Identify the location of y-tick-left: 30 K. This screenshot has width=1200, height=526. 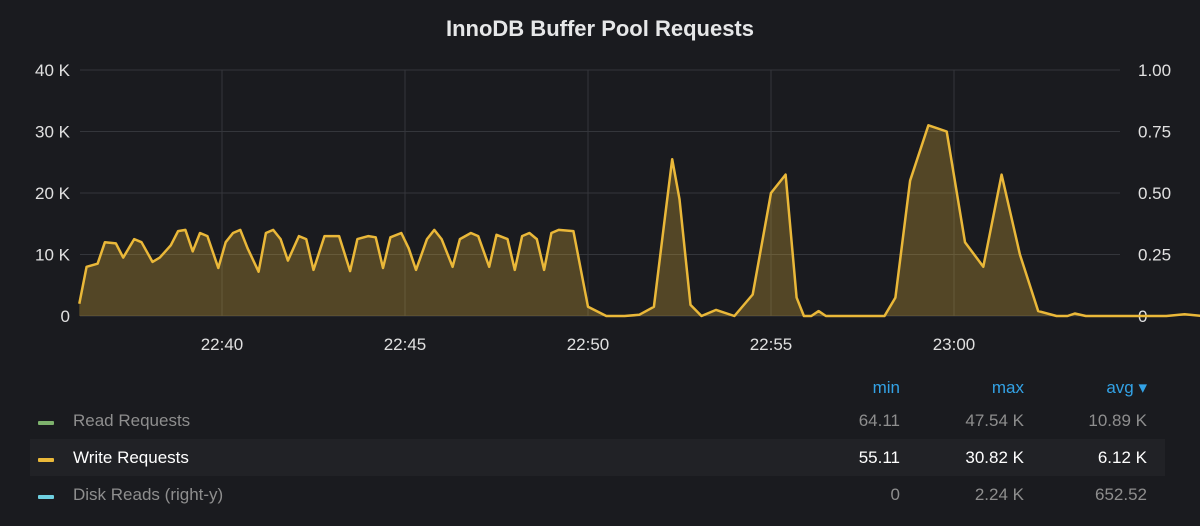
(53, 132).